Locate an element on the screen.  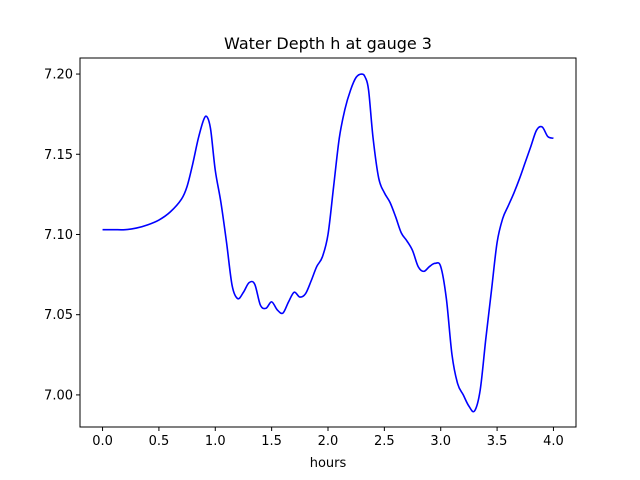
y-tick-label: 7.05 is located at coordinates (58, 315).